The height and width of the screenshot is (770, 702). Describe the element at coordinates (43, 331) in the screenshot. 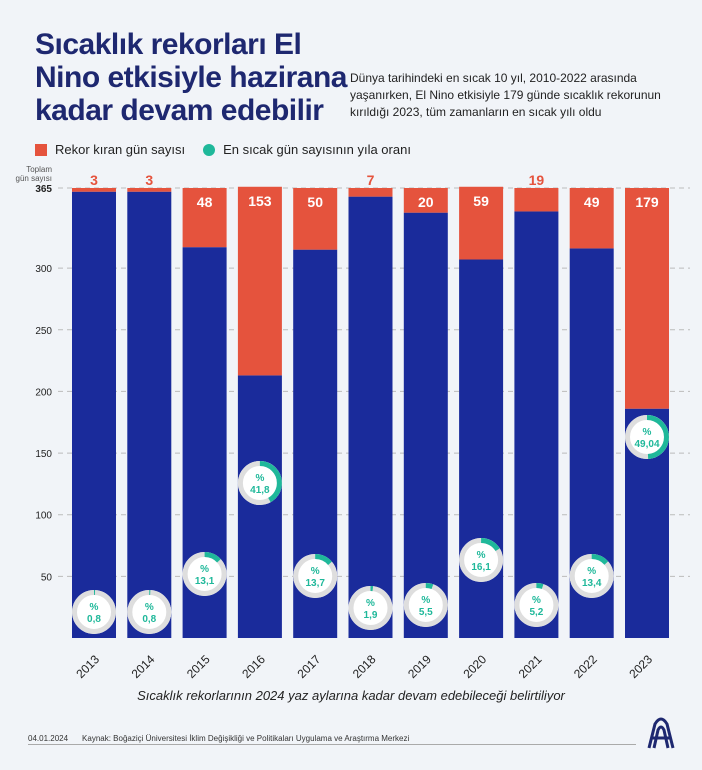

I see `y-tick-label: 250` at that location.